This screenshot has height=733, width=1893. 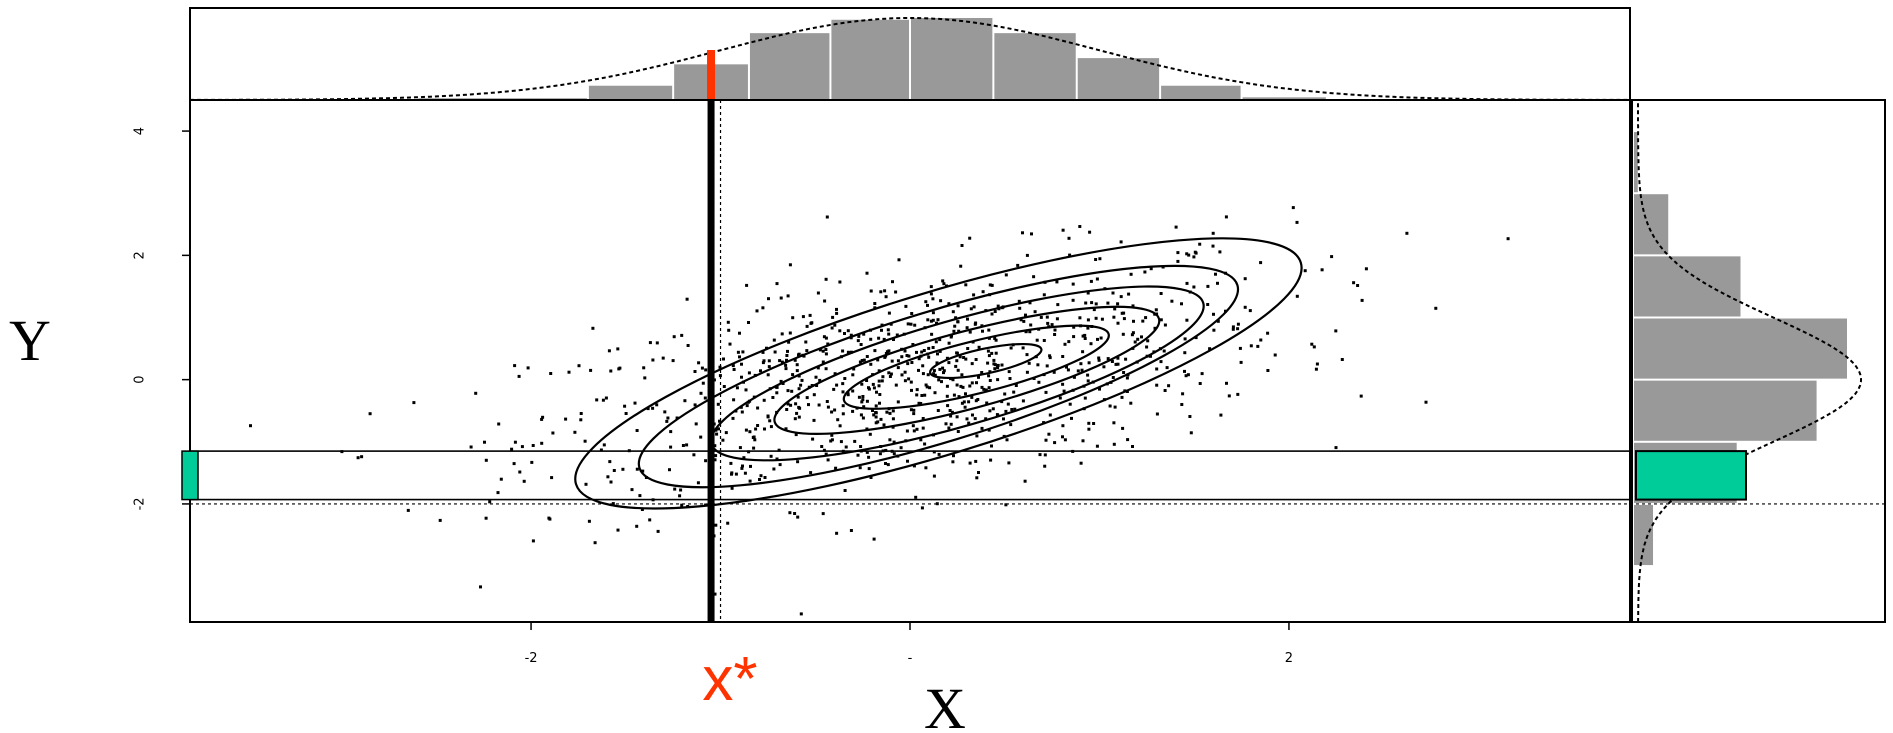 I want to click on top-marginal-histogram, so click(x=910, y=54).